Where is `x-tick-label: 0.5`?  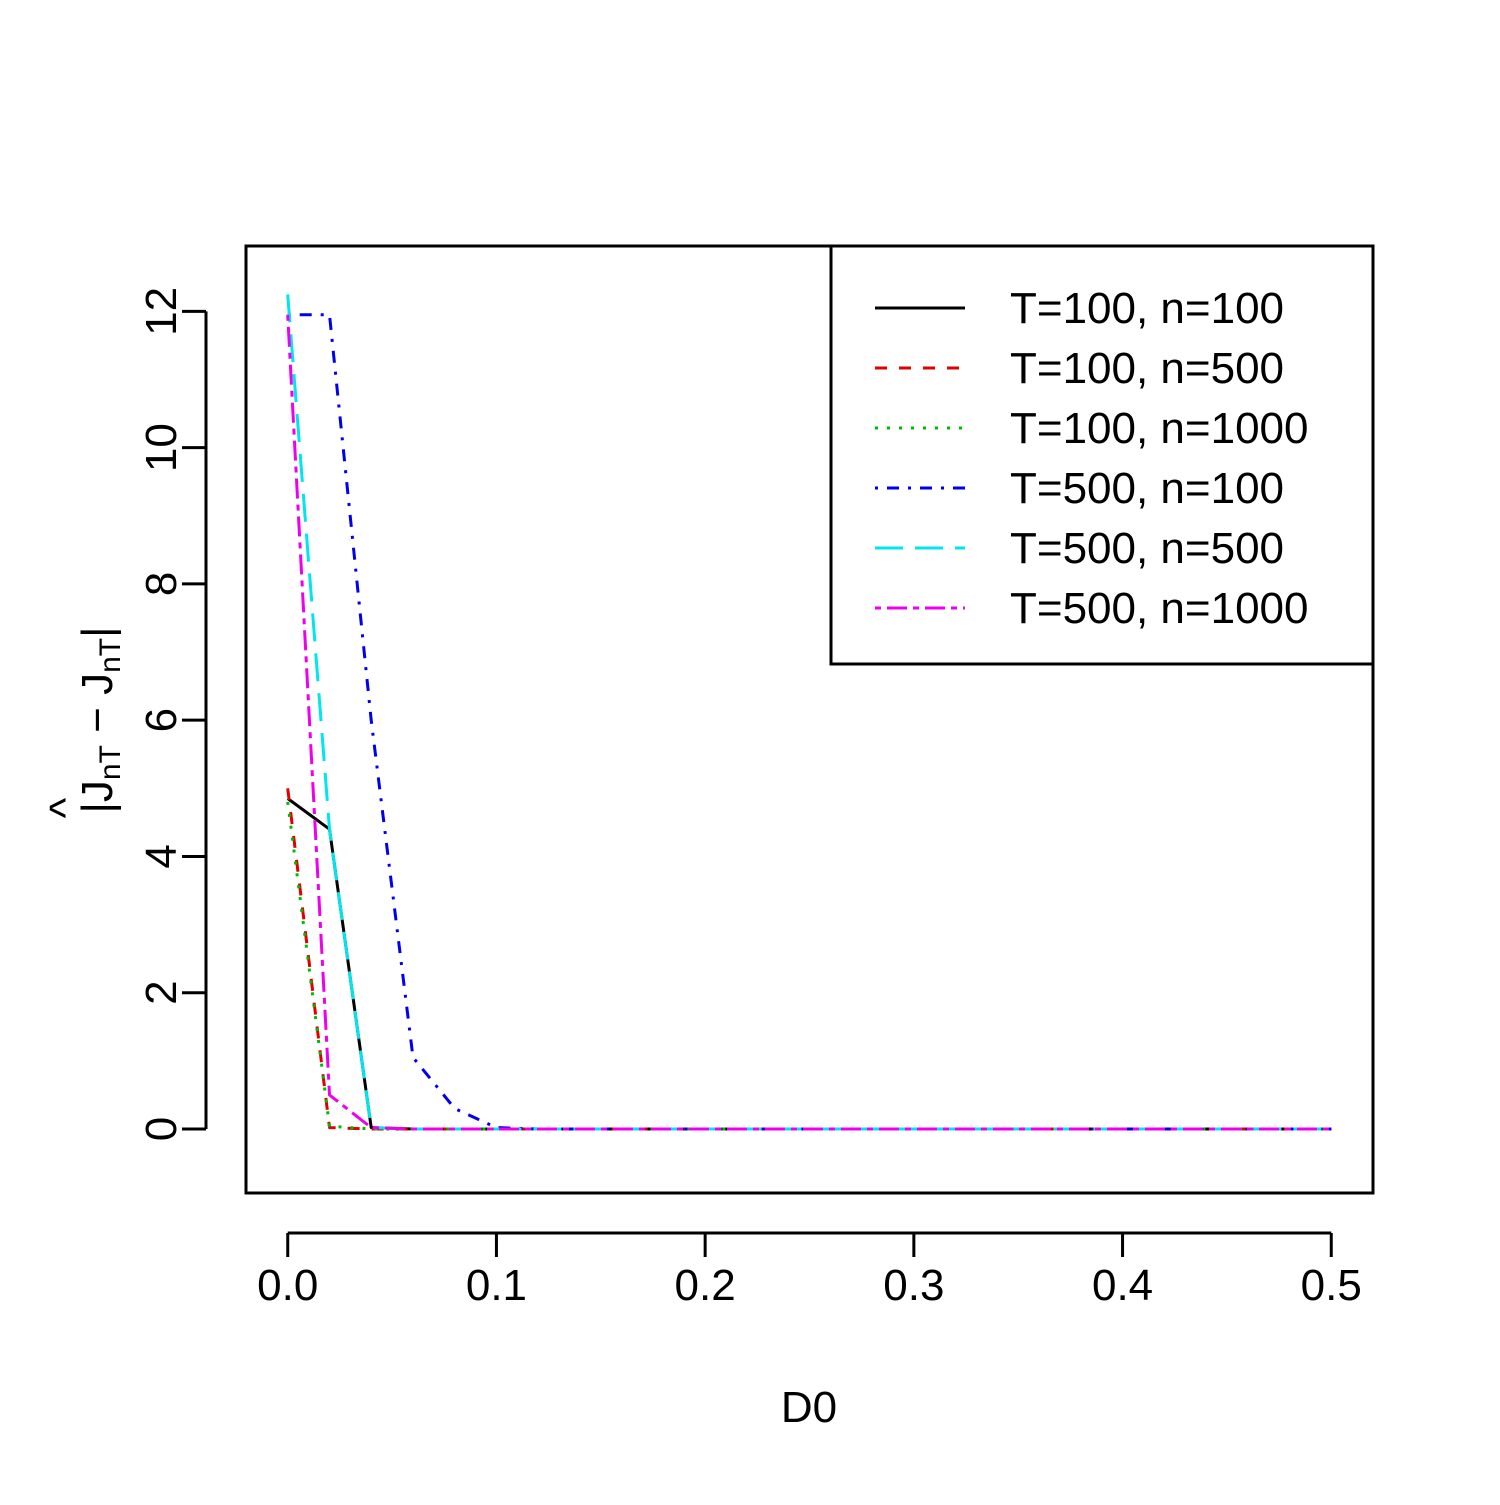 x-tick-label: 0.5 is located at coordinates (1331, 1285).